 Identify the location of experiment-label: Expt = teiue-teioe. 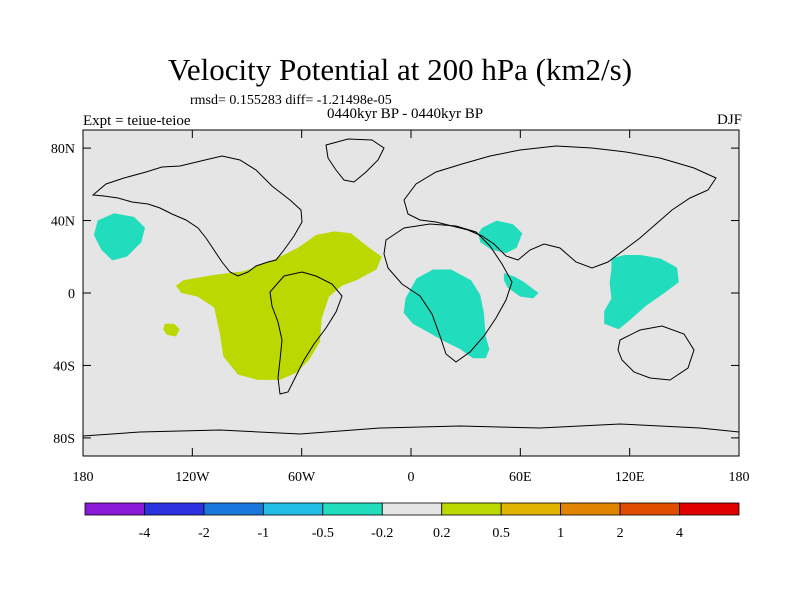
(137, 121).